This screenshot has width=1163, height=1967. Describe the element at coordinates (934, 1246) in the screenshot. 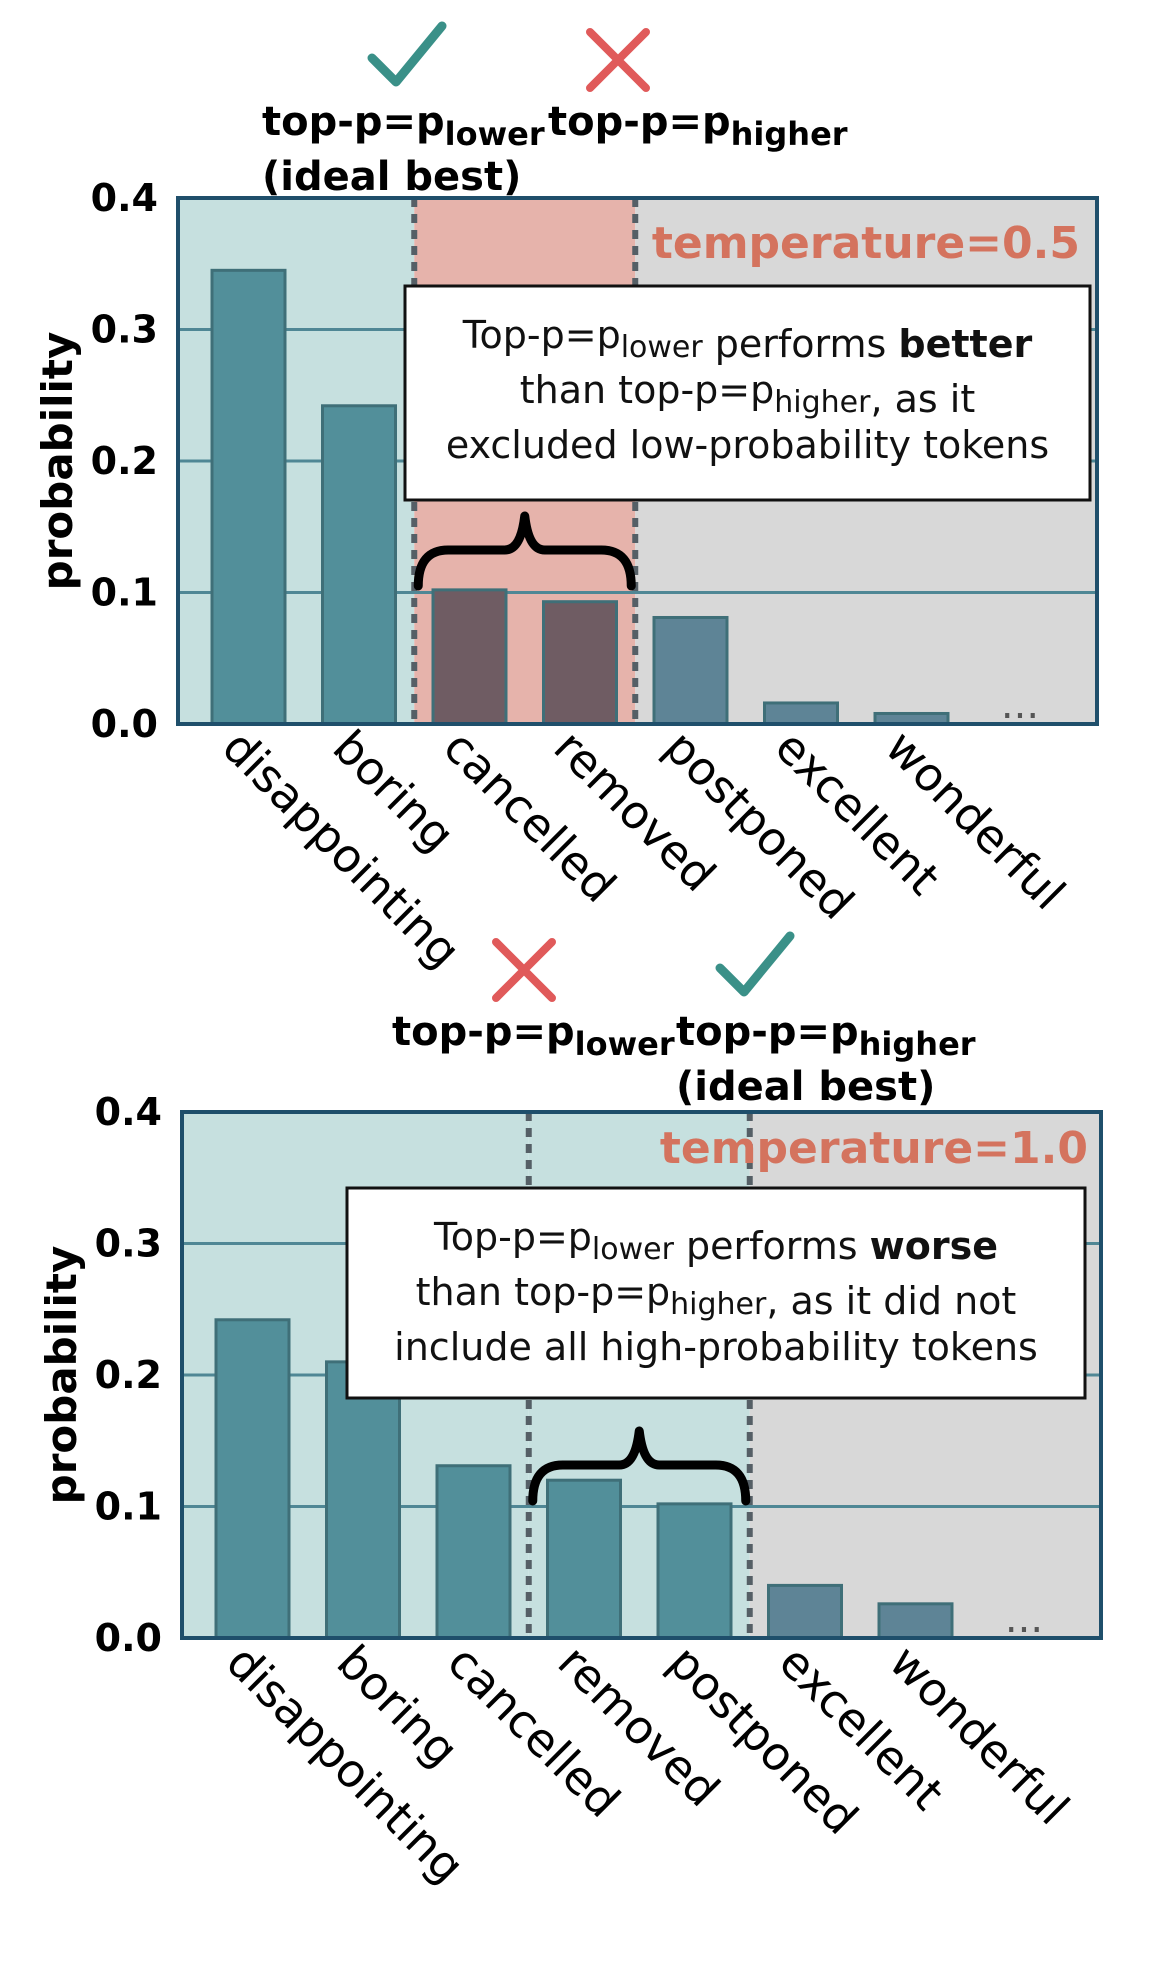

I see `note-emphasis: worse` at that location.